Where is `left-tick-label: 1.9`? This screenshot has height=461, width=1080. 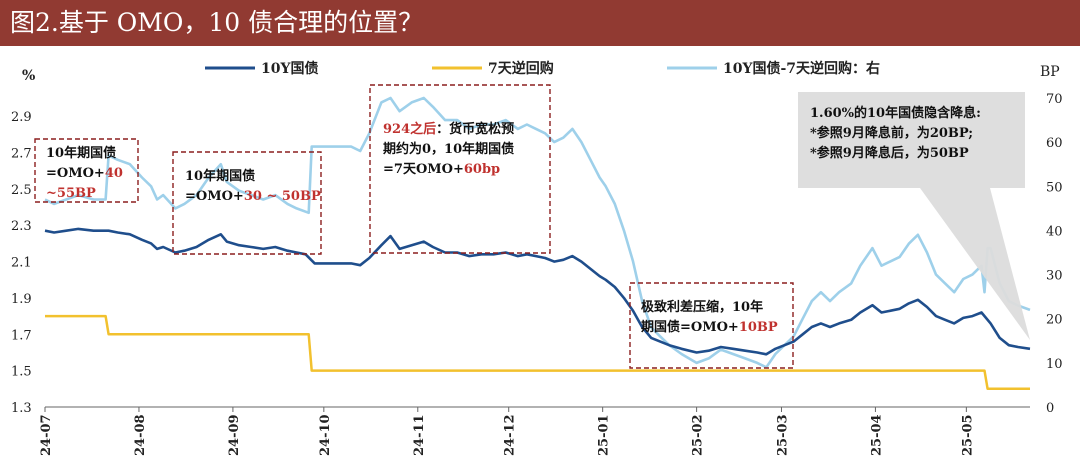
left-tick-label: 1.9 is located at coordinates (21, 299).